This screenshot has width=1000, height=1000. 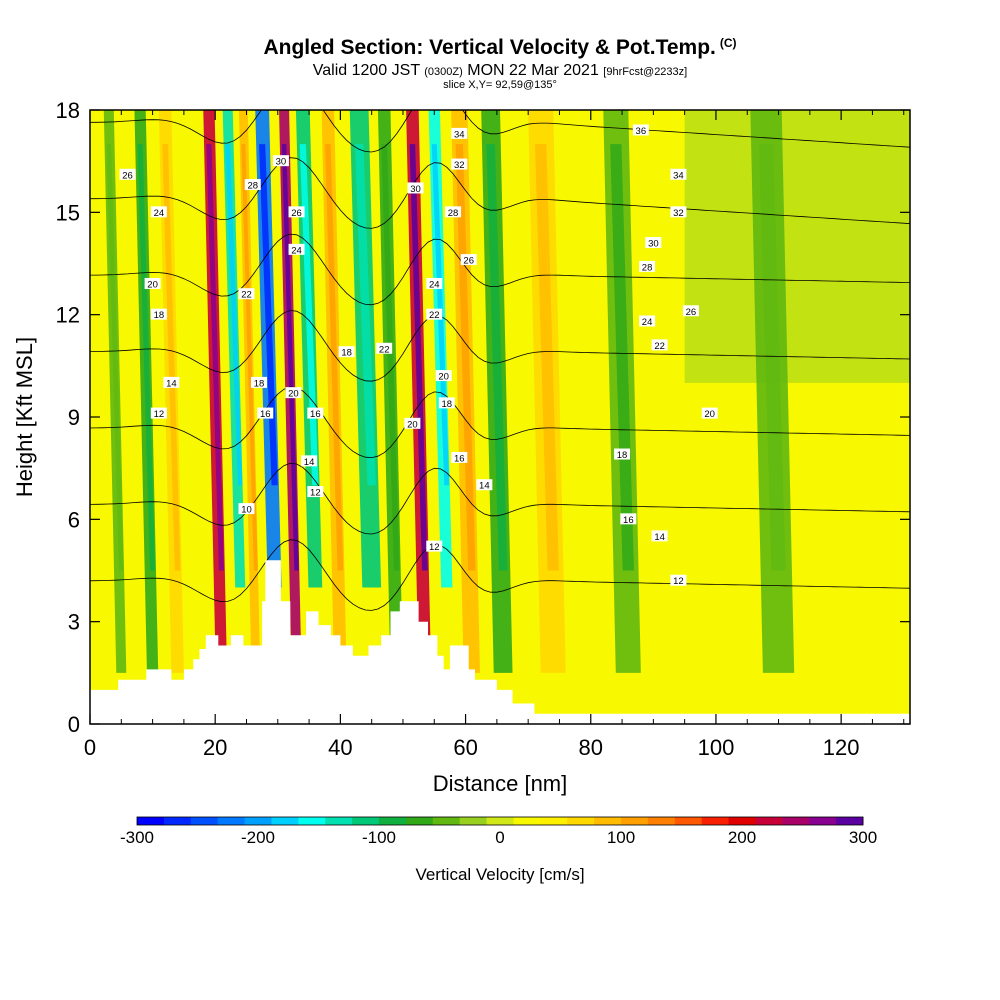 What do you see at coordinates (716, 747) in the screenshot?
I see `x-tick-label: 100` at bounding box center [716, 747].